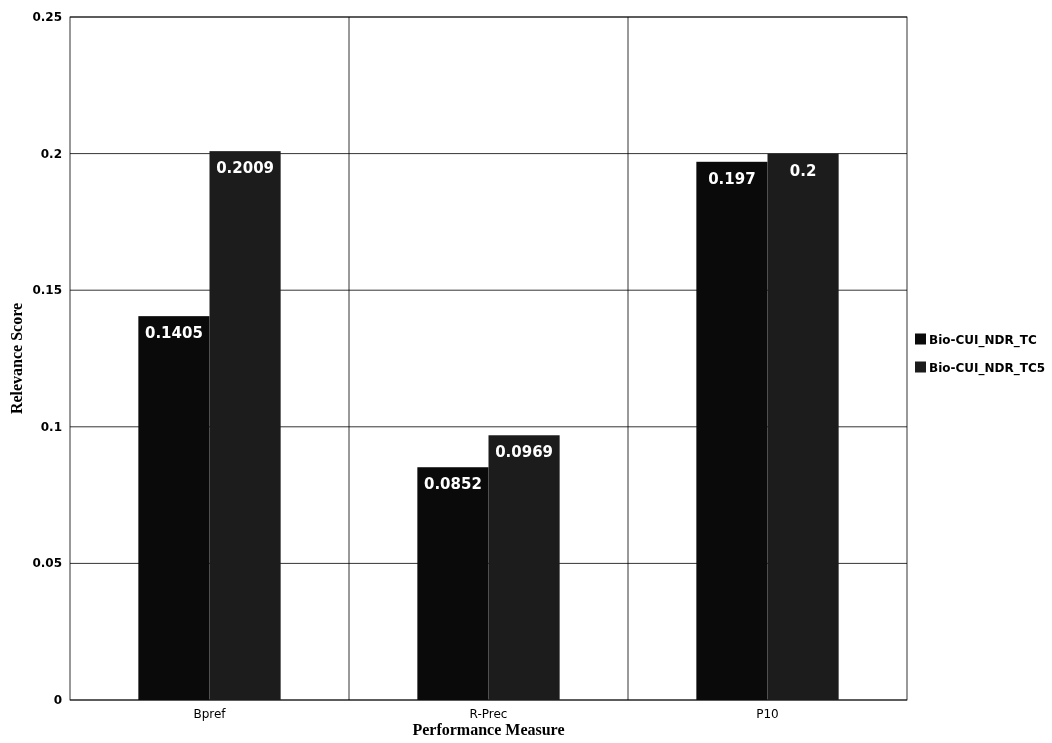 Image resolution: width=1052 pixels, height=743 pixels. I want to click on y-tick-label: 0, so click(57, 700).